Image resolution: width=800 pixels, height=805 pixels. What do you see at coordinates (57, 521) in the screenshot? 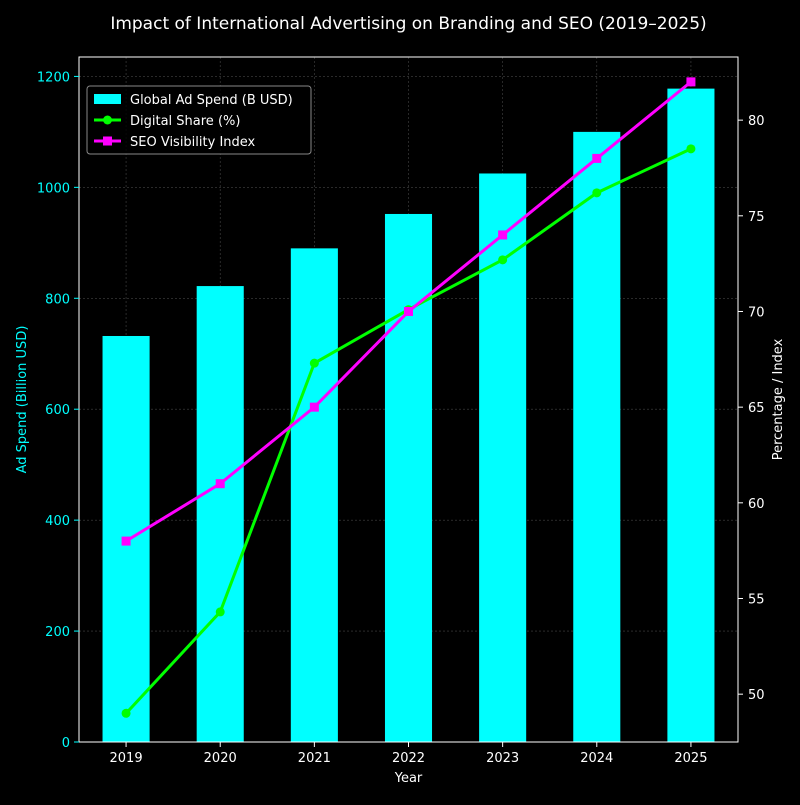
I see `left-tick-label: 400` at bounding box center [57, 521].